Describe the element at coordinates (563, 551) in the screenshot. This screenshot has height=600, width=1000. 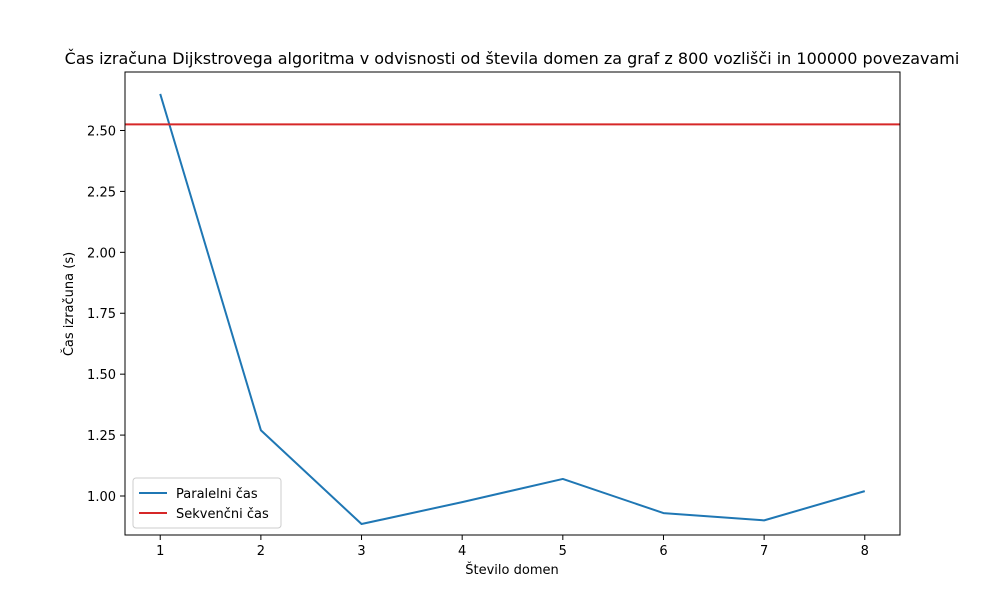
I see `x-tick-label: 5` at that location.